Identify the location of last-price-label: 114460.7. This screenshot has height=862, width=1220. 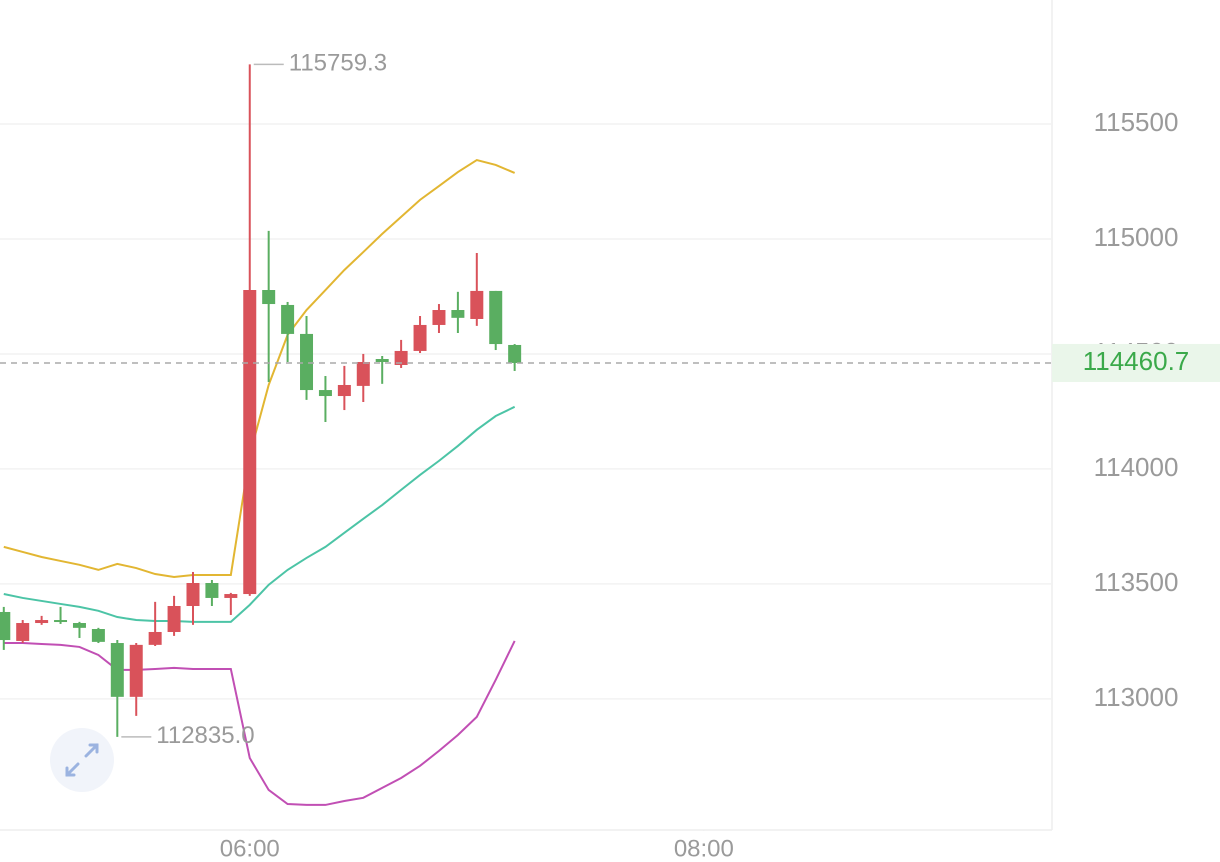
(1136, 361).